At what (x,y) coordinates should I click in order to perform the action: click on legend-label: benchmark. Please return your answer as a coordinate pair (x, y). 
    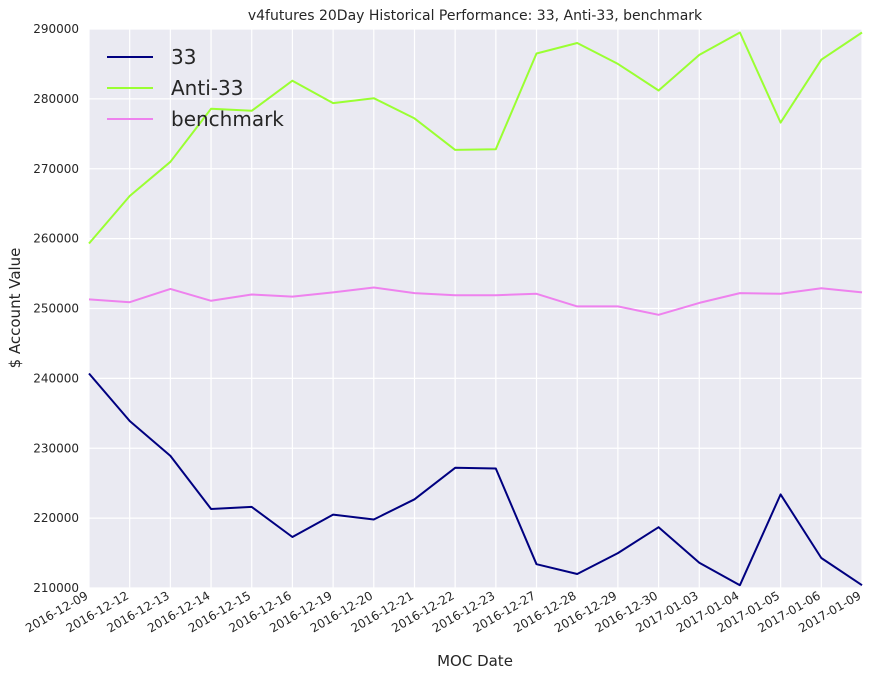
    Looking at the image, I should click on (227, 119).